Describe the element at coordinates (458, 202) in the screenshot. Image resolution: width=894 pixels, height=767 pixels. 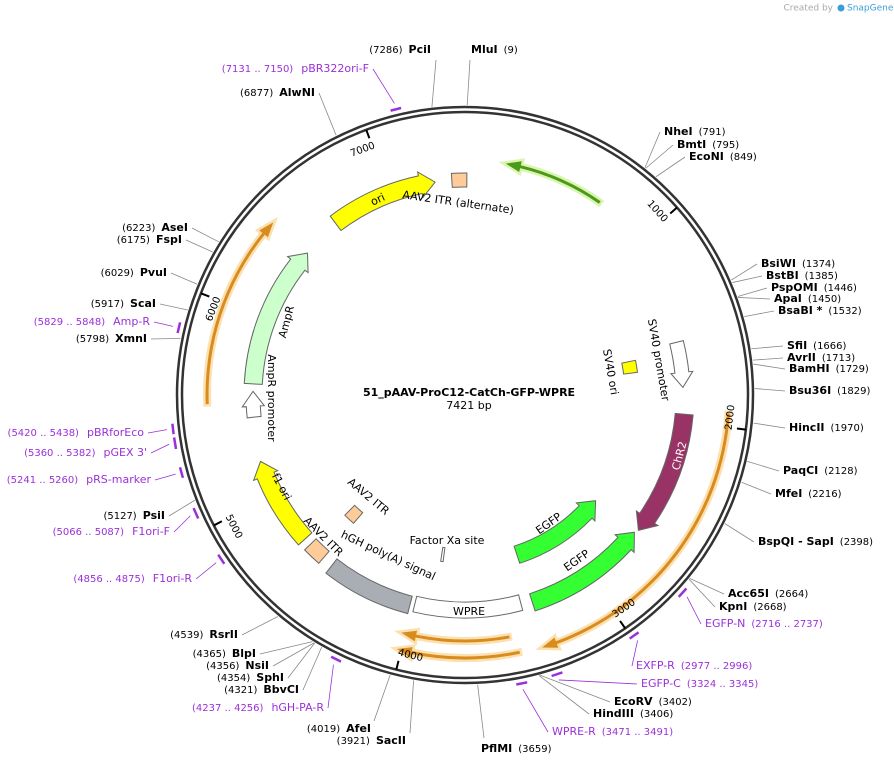
I see `feature-label: AAV2 ITR (alternate)` at that location.